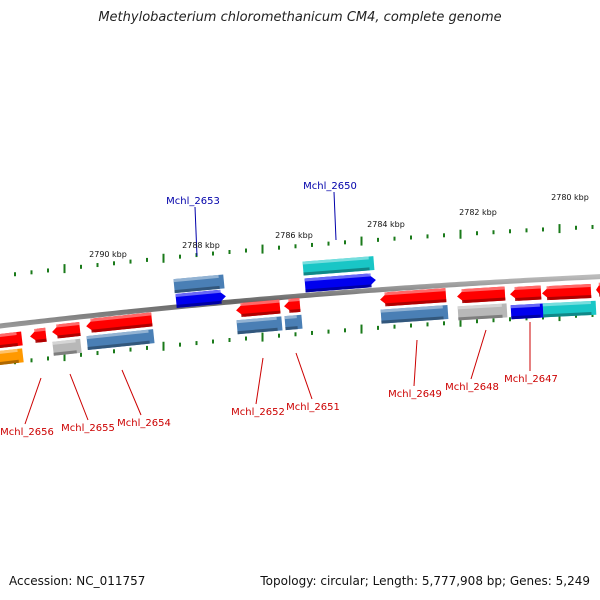 The image size is (600, 600). I want to click on scale-label: 2786 kbp, so click(294, 235).